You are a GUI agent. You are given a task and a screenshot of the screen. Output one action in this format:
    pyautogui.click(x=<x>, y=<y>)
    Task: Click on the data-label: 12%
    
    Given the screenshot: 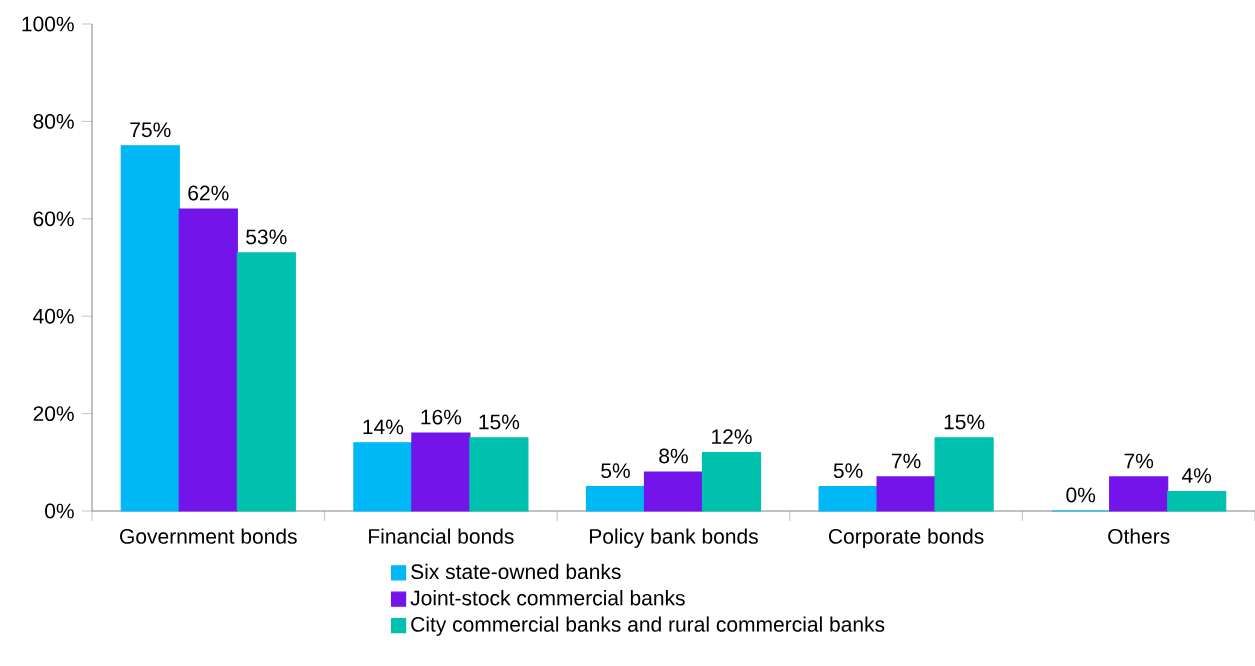 What is the action you would take?
    pyautogui.click(x=732, y=436)
    